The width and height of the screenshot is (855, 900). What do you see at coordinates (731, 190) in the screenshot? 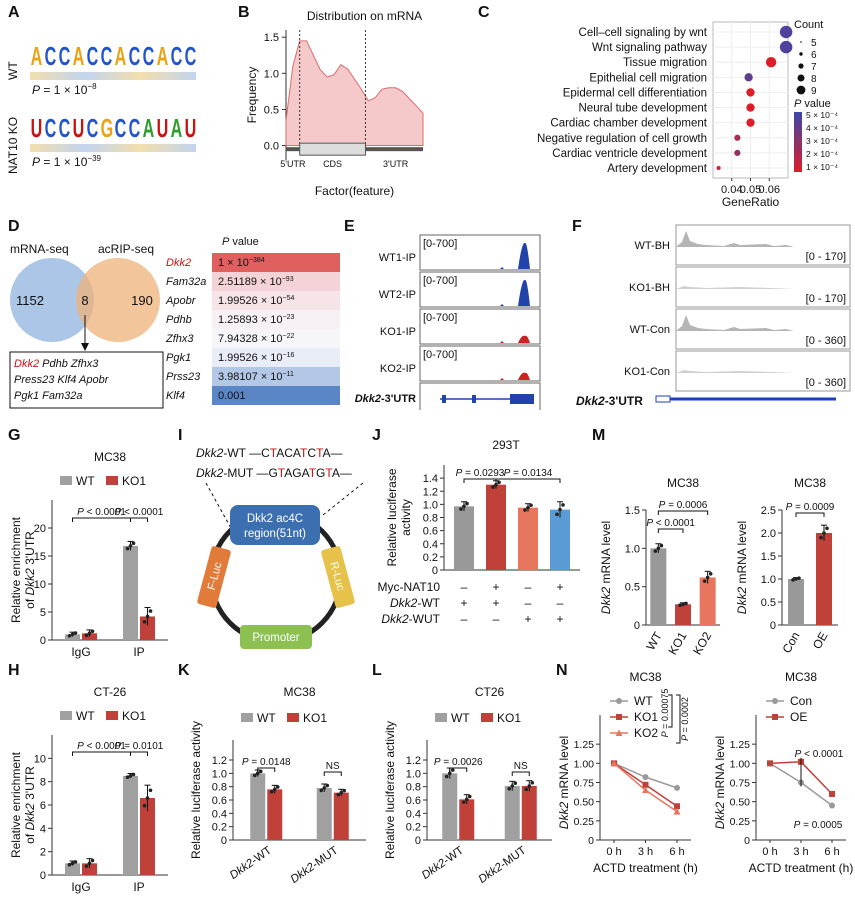
I see `x-tick-label: 0.04` at bounding box center [731, 190].